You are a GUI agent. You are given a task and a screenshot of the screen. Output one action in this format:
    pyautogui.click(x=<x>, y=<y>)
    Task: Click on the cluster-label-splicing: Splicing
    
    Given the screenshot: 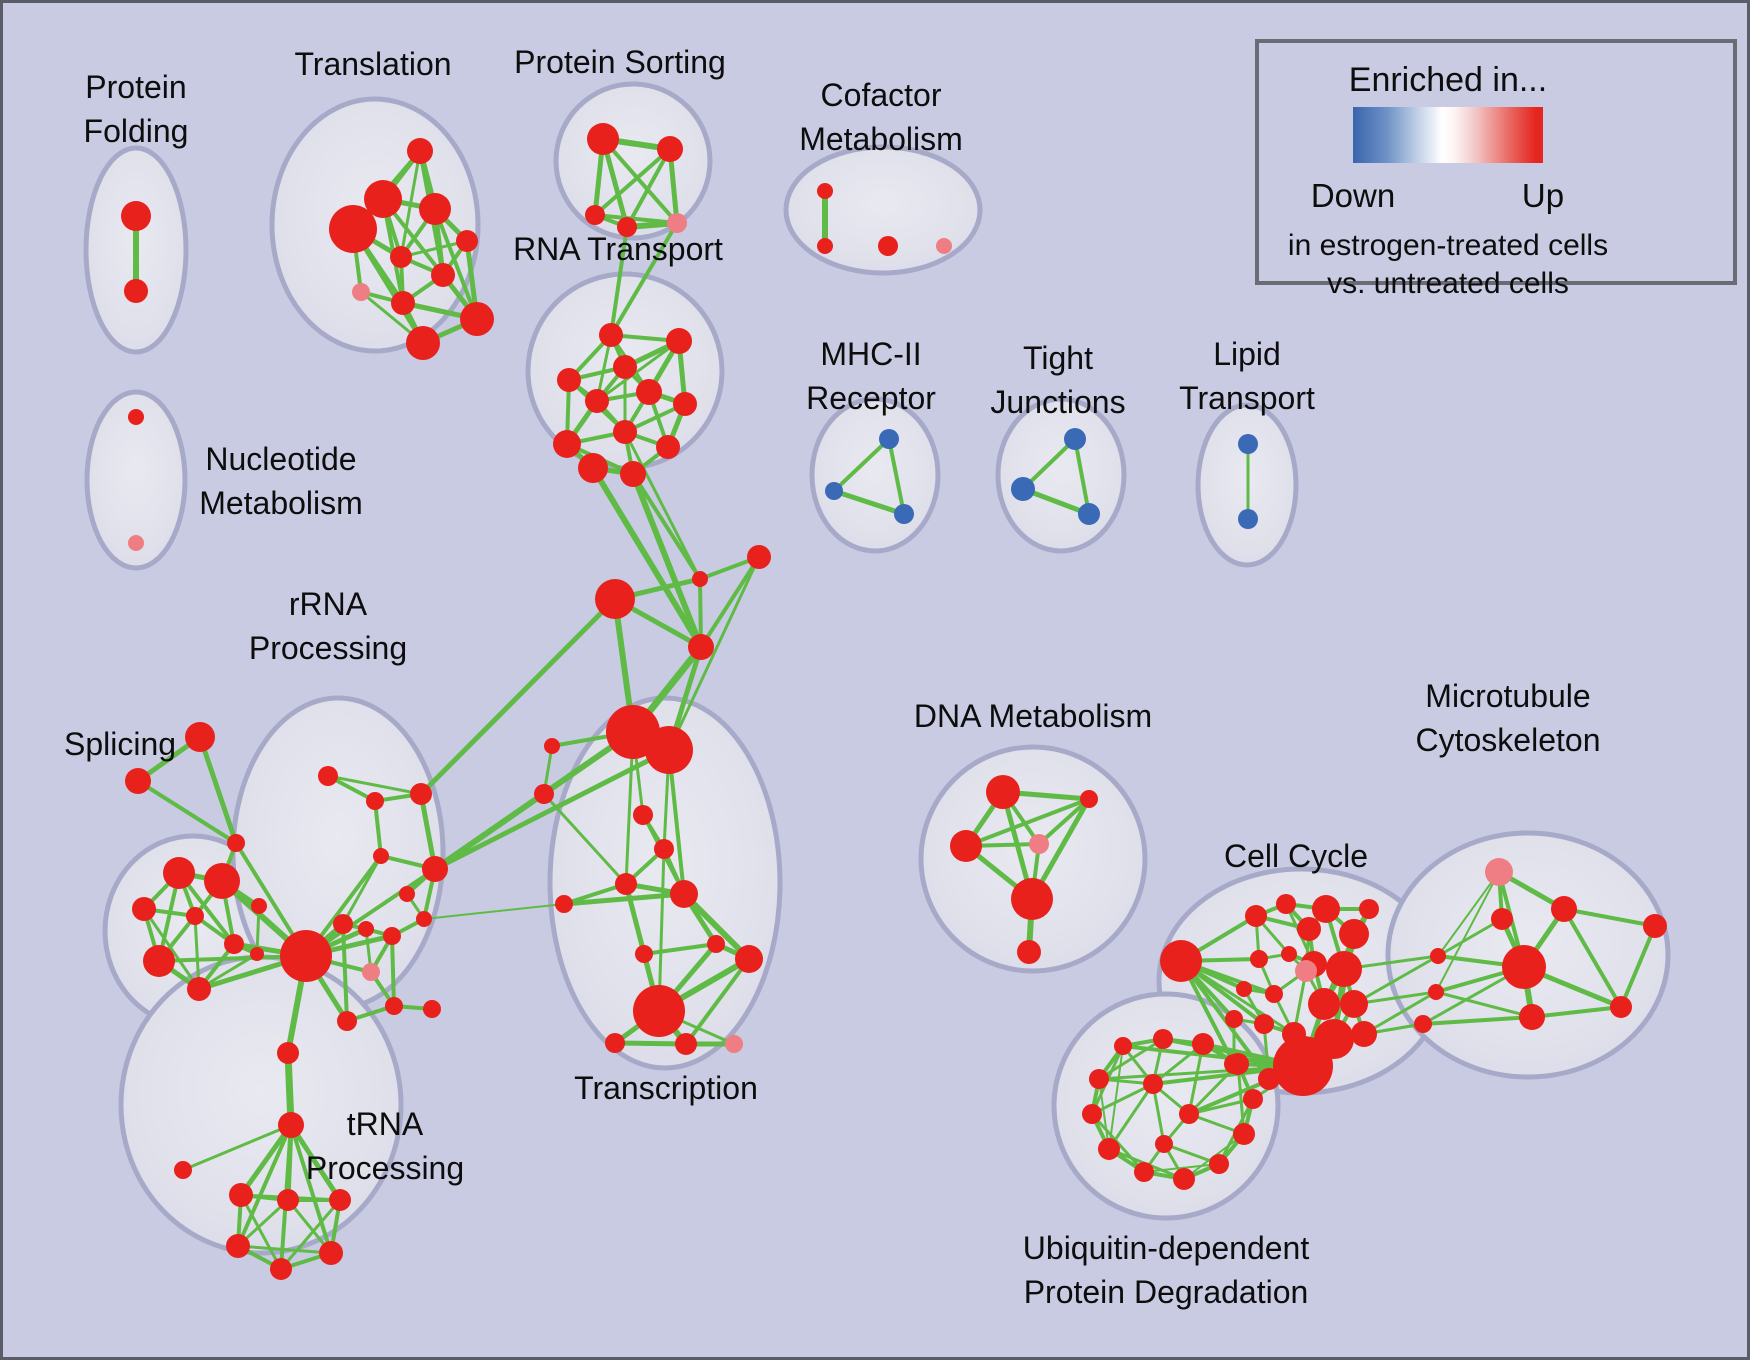 What is the action you would take?
    pyautogui.click(x=120, y=744)
    